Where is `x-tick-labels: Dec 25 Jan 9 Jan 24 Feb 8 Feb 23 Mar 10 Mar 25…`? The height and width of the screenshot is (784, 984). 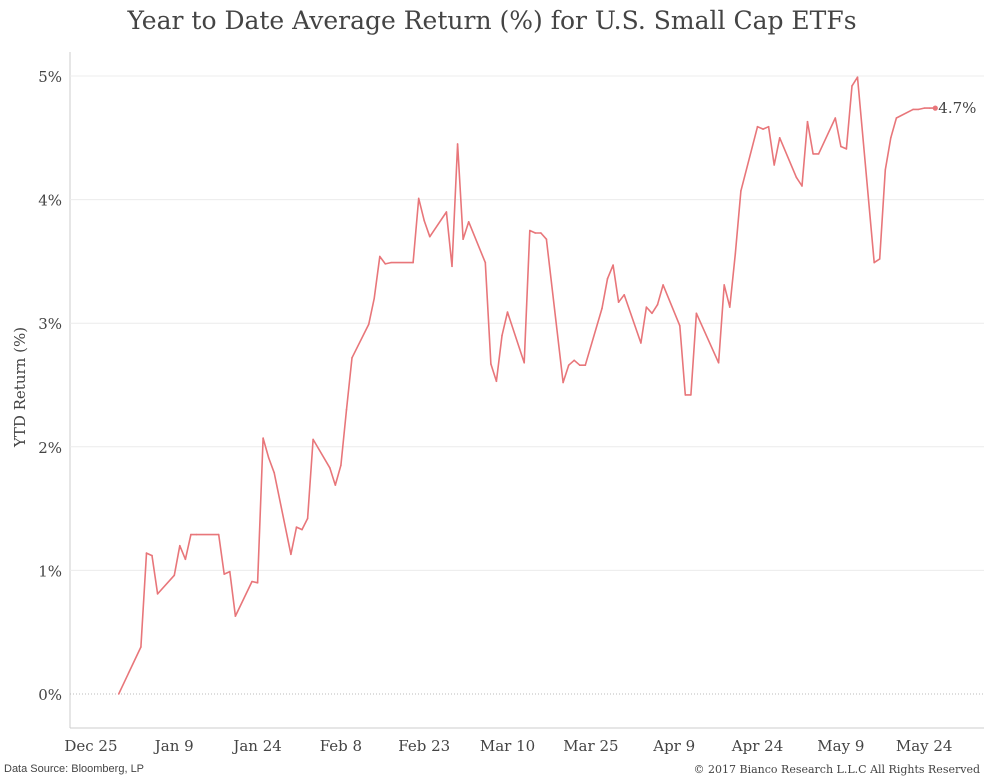
x-tick-labels: Dec 25 Jan 9 Jan 24 Feb 8 Feb 23 Mar 10 Mar 25… is located at coordinates (508, 746).